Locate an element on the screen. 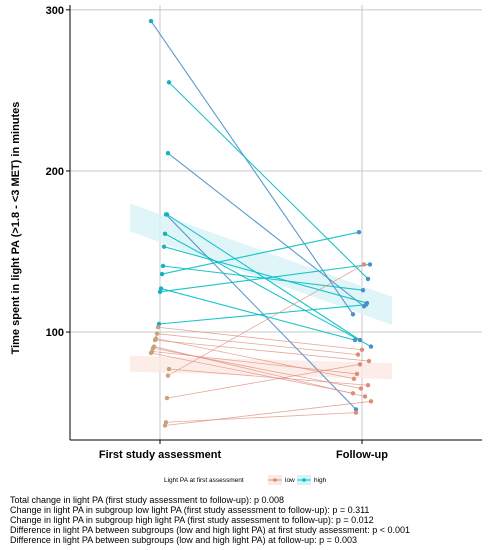  y-tick-label: 200 is located at coordinates (55, 172).